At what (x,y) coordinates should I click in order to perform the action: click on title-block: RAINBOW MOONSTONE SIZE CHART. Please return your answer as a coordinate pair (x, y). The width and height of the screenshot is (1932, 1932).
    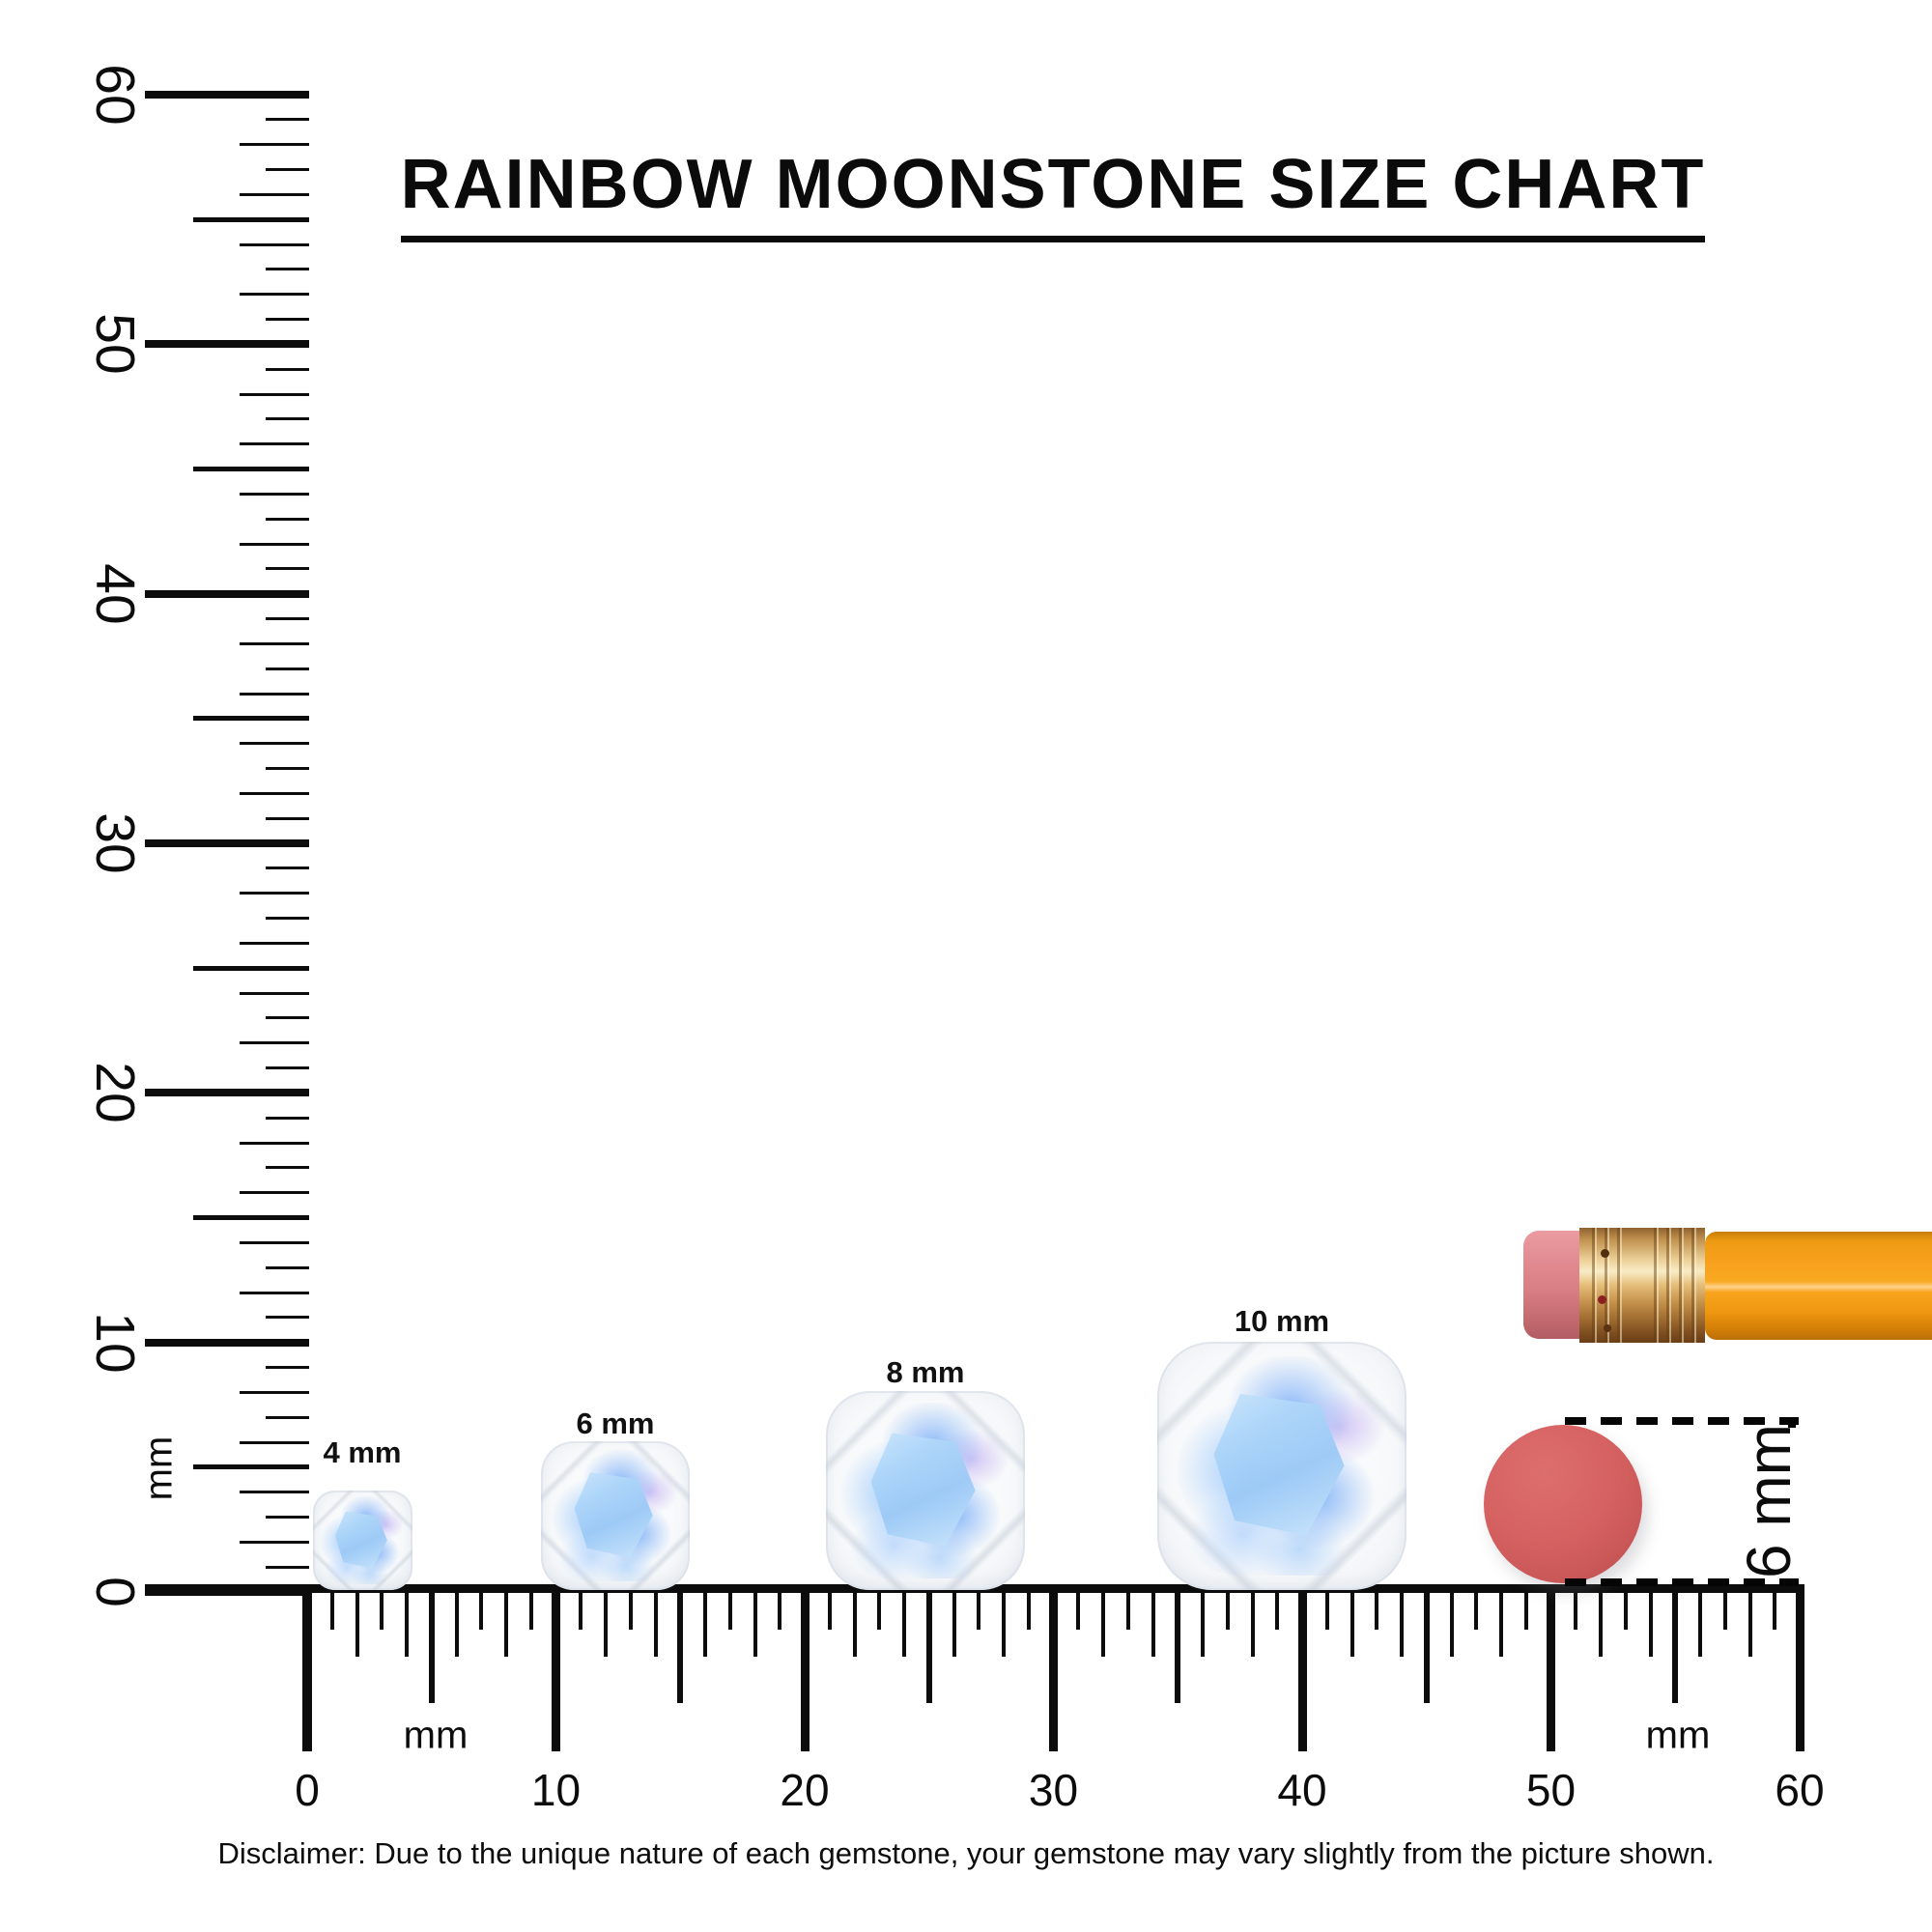
    Looking at the image, I should click on (1053, 193).